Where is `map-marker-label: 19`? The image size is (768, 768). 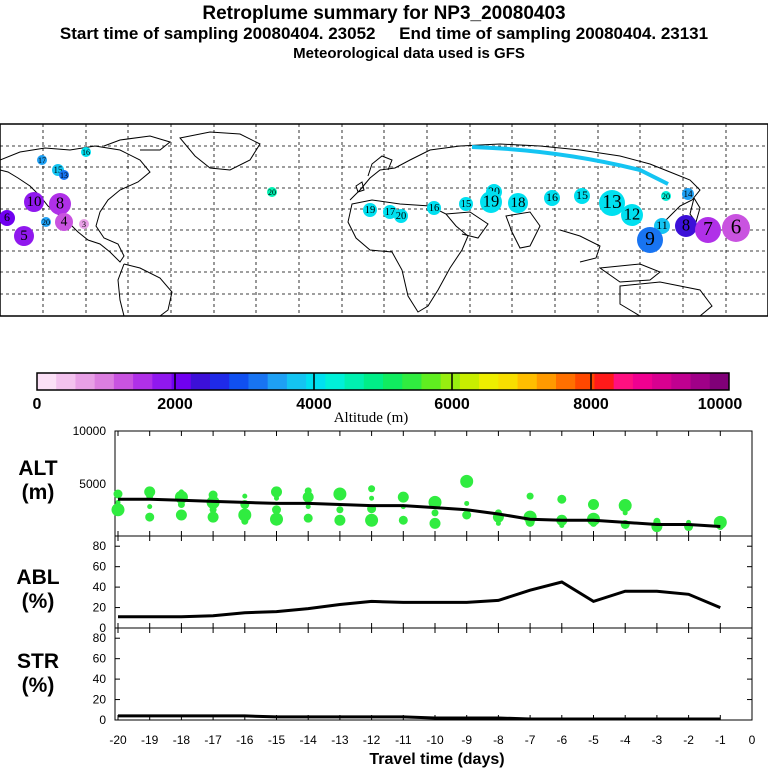 map-marker-label: 19 is located at coordinates (491, 200).